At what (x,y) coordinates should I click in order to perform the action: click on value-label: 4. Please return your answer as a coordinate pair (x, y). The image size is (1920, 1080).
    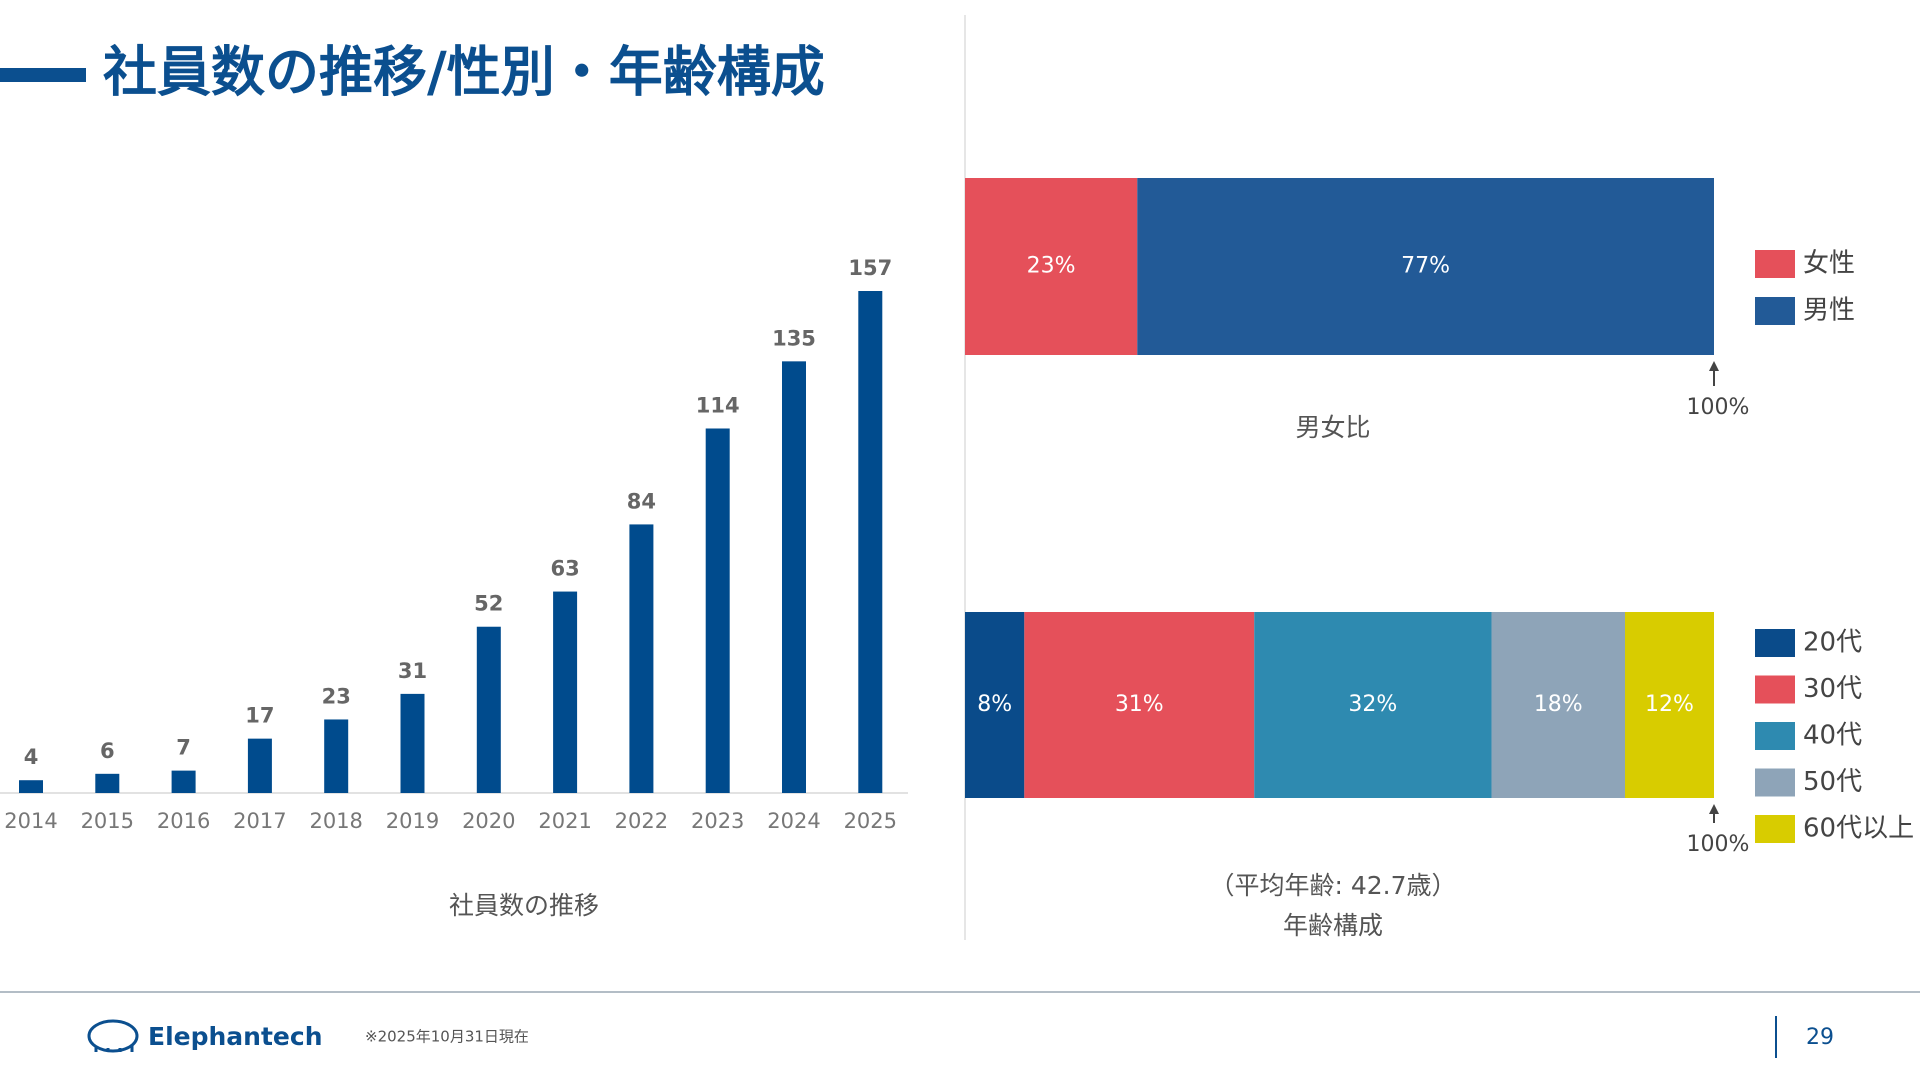
    Looking at the image, I should click on (31, 757).